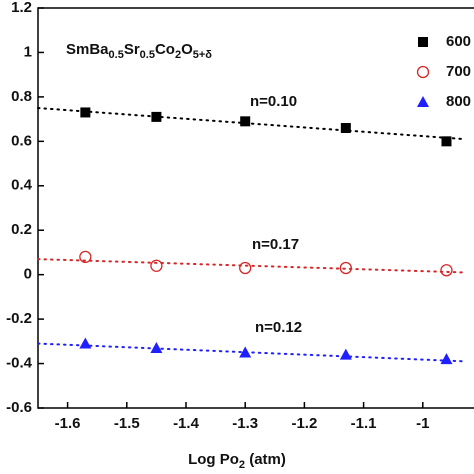 The height and width of the screenshot is (474, 474). What do you see at coordinates (458, 41) in the screenshot?
I see `legend-label: 600` at bounding box center [458, 41].